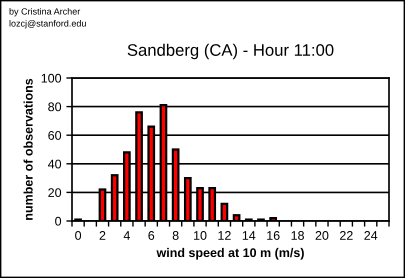 The width and height of the screenshot is (405, 278). What do you see at coordinates (322, 235) in the screenshot?
I see `x-tick-label: 20` at bounding box center [322, 235].